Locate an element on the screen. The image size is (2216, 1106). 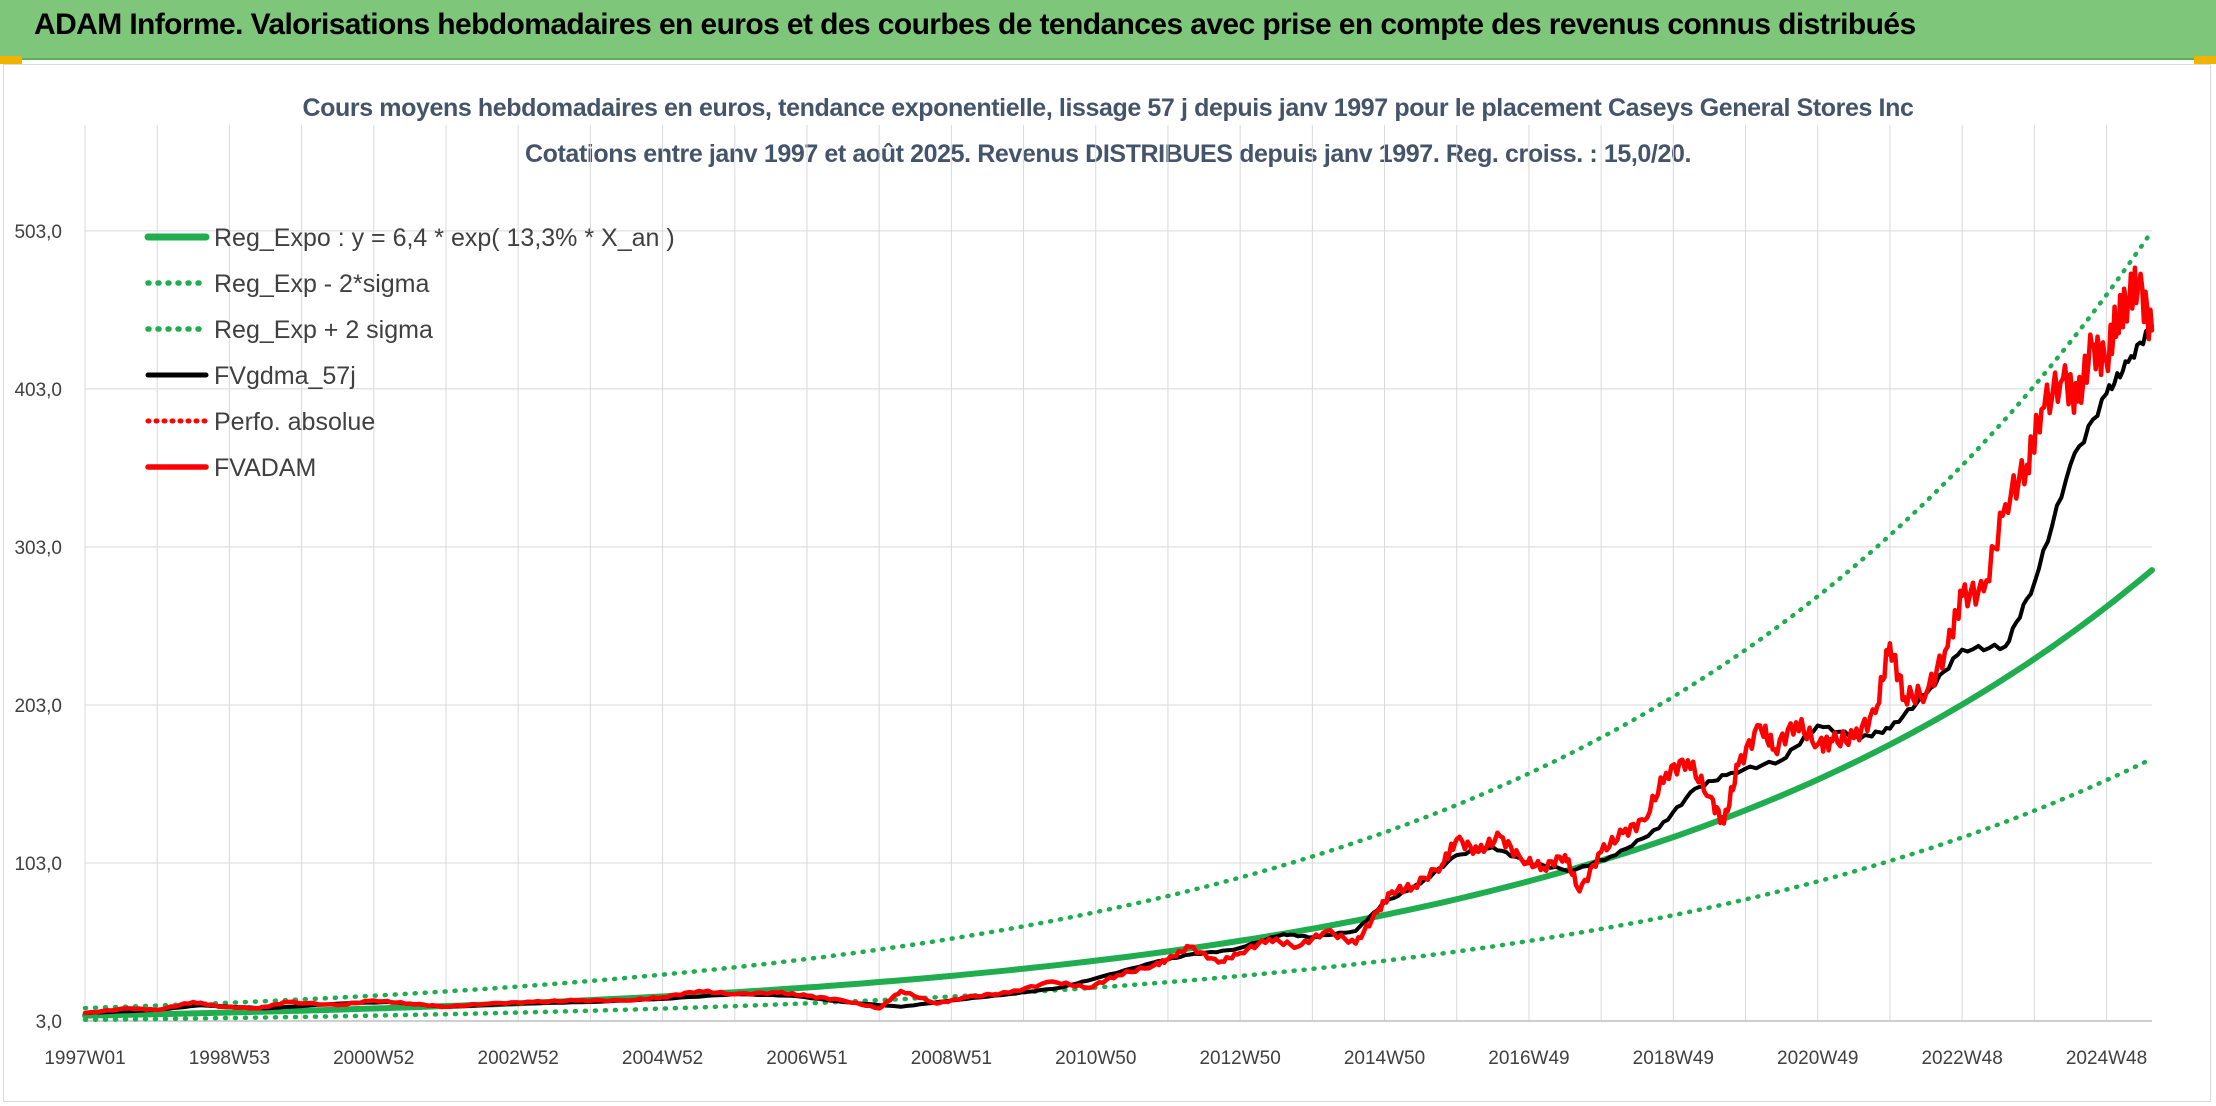
legend-label: Reg_Expo : y = 6,4 * exp( 13,3% * X_an ) is located at coordinates (444, 238).